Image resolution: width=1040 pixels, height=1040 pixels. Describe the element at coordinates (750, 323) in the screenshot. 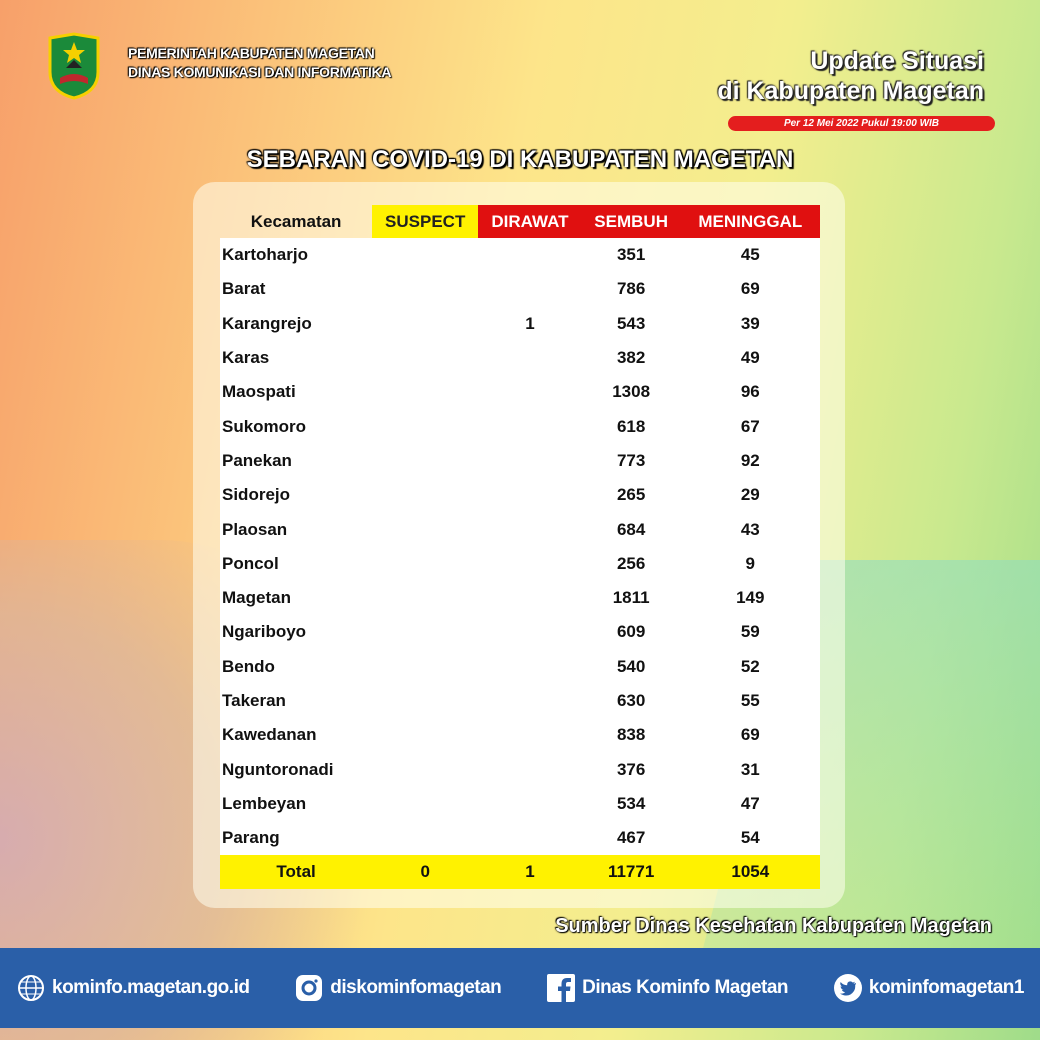

I see `cell-meninggal: 39` at that location.